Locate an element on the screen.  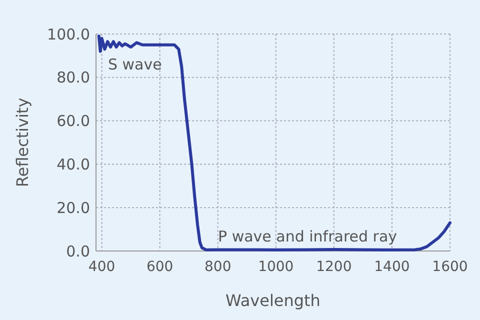
x-tick-label: 1000 is located at coordinates (276, 267).